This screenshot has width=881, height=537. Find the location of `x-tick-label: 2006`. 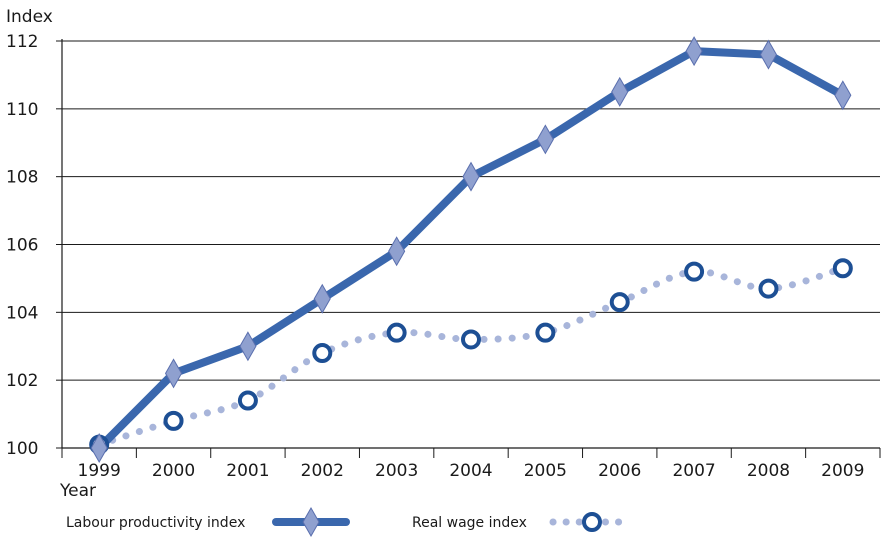

x-tick-label: 2006 is located at coordinates (619, 471).